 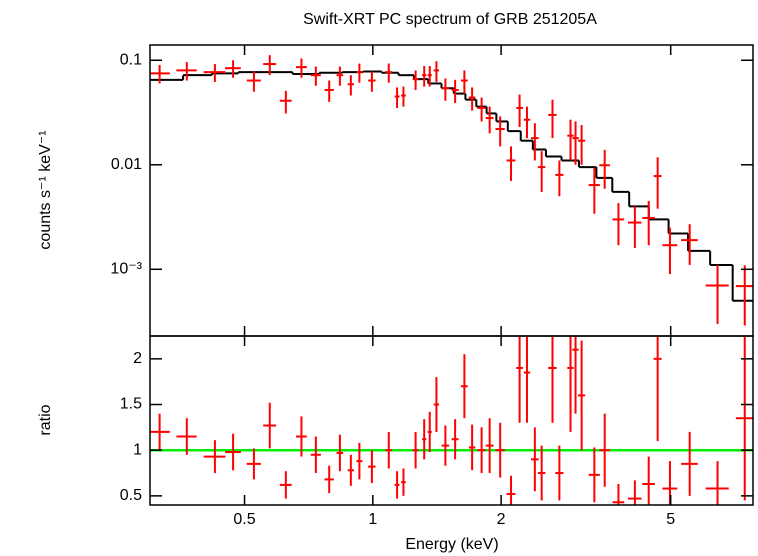 I want to click on y-tick-label: 0.01, so click(x=126, y=164).